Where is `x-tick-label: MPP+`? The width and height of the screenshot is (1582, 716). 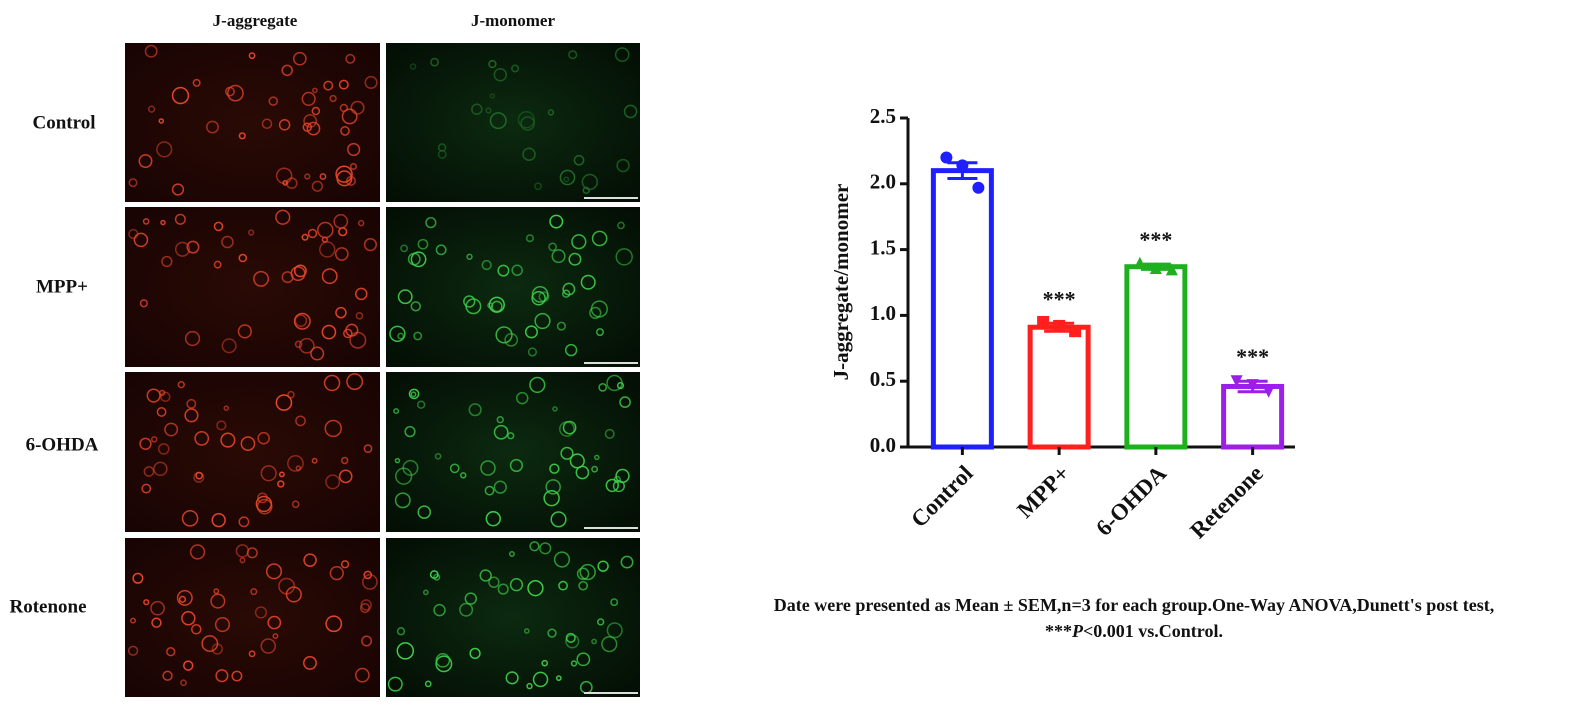 x-tick-label: MPP+ is located at coordinates (1043, 492).